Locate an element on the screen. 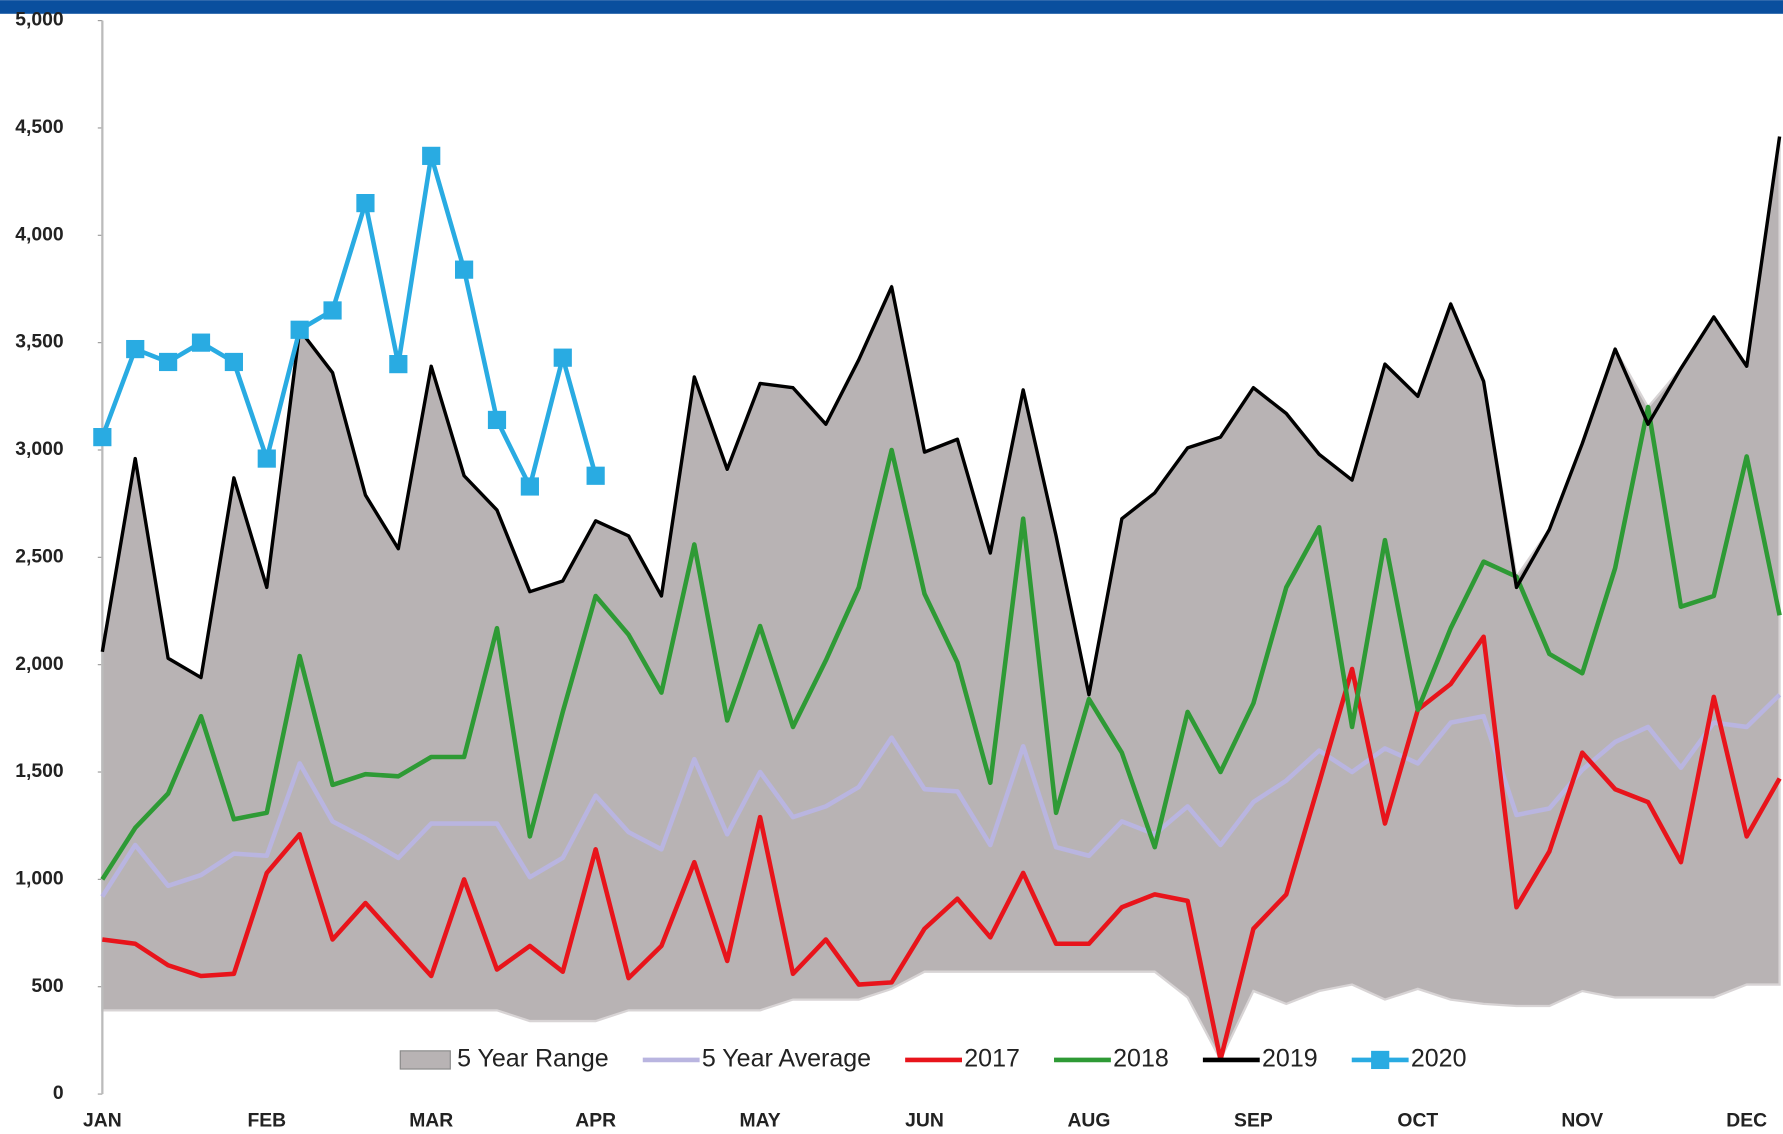  legend-label: 5 Year Average is located at coordinates (786, 1059).